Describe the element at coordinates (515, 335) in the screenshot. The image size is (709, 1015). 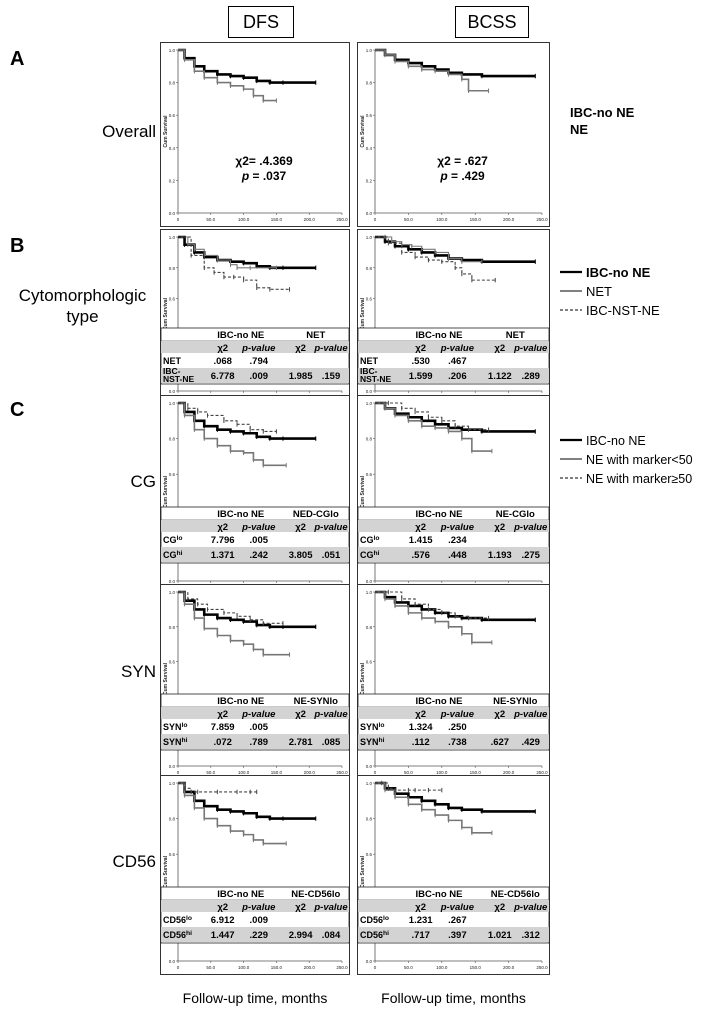
I see `stats-table-group-header: NET` at that location.